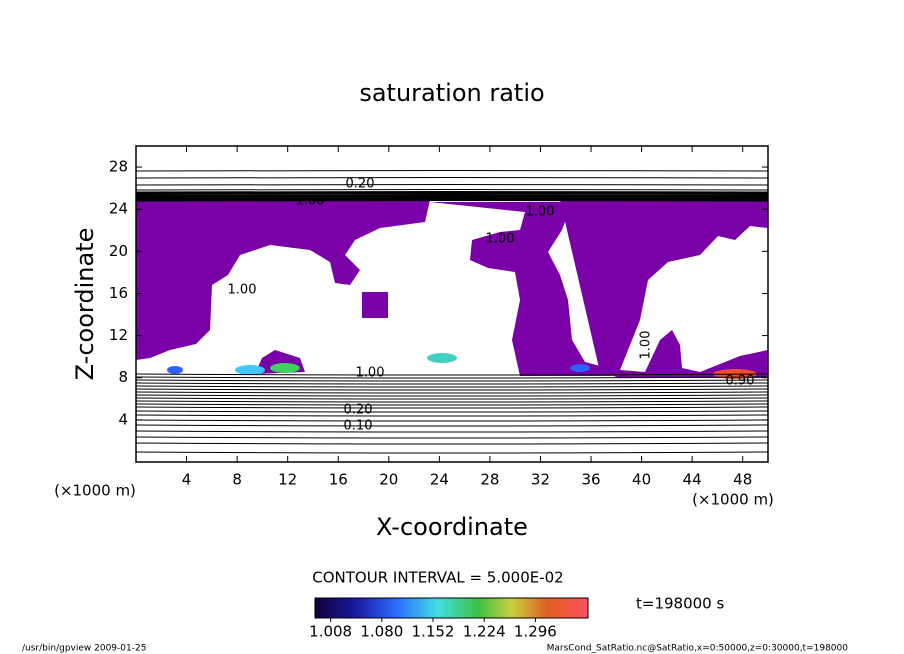 This screenshot has width=904, height=654. What do you see at coordinates (692, 480) in the screenshot?
I see `x-tick-label: 44` at bounding box center [692, 480].